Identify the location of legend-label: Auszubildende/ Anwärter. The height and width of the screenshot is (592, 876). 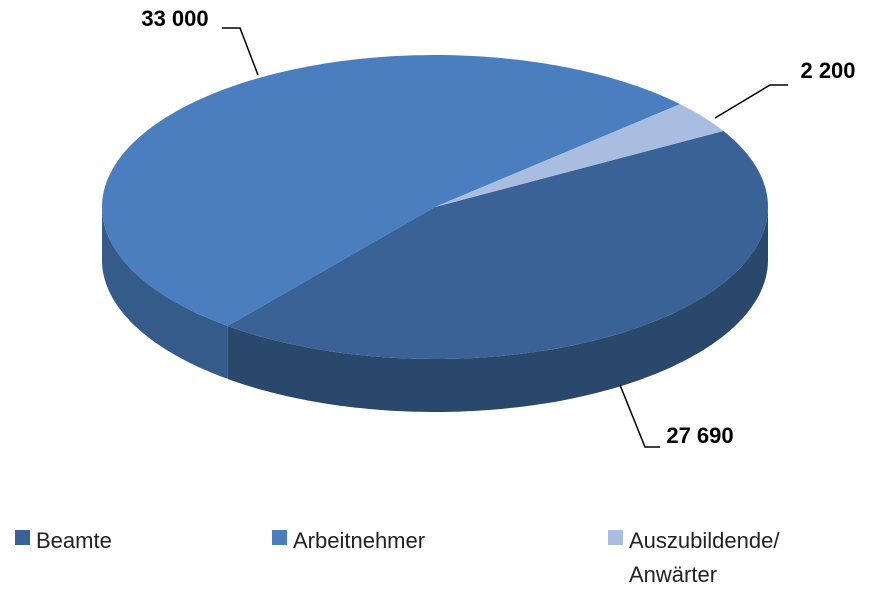
(704, 557).